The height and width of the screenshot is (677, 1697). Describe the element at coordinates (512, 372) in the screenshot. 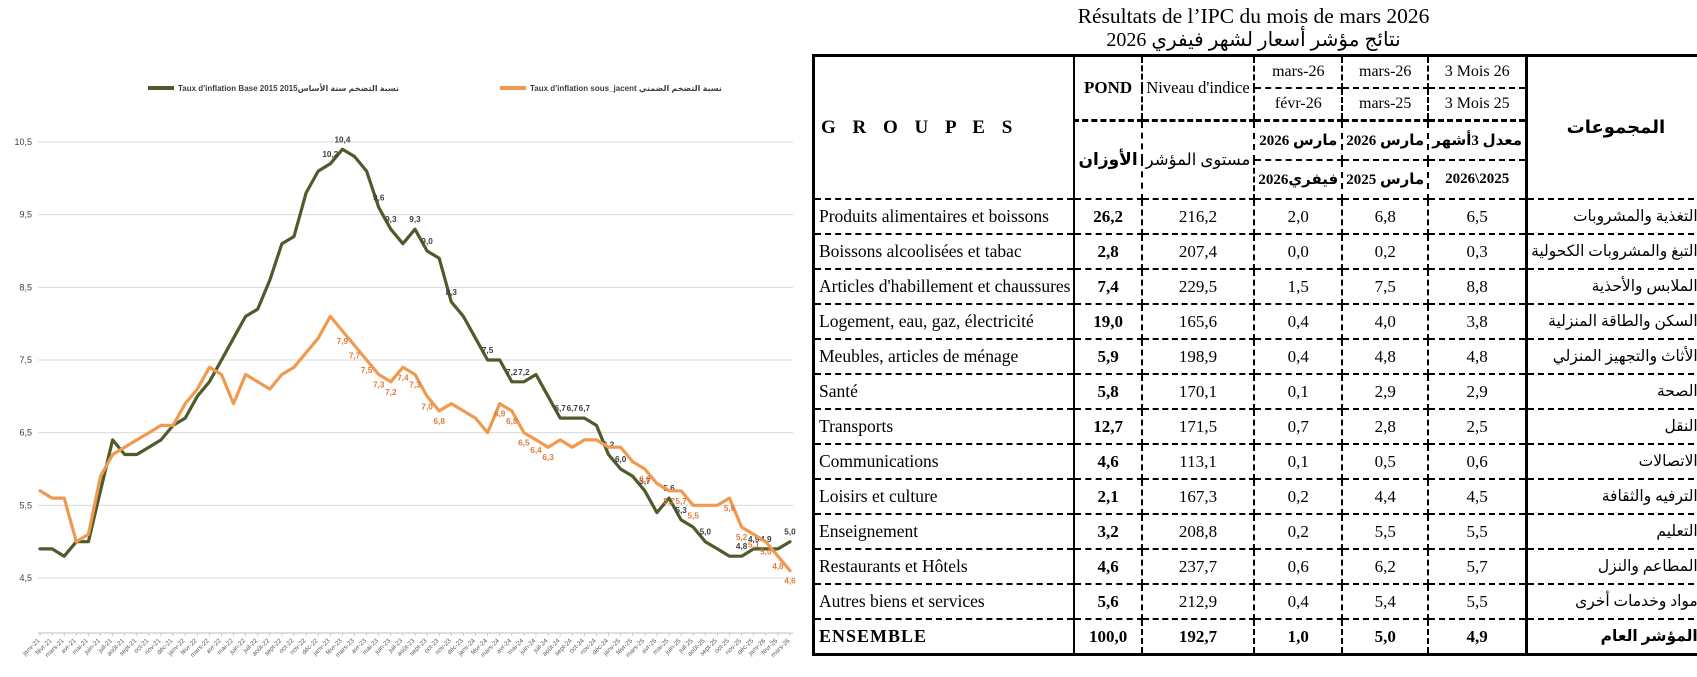

I see `data-point-label: 7,2` at that location.